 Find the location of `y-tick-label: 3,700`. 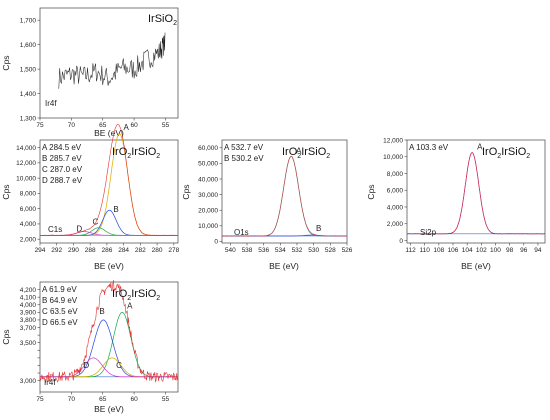

y-tick-label: 3,700 is located at coordinates (28, 328).